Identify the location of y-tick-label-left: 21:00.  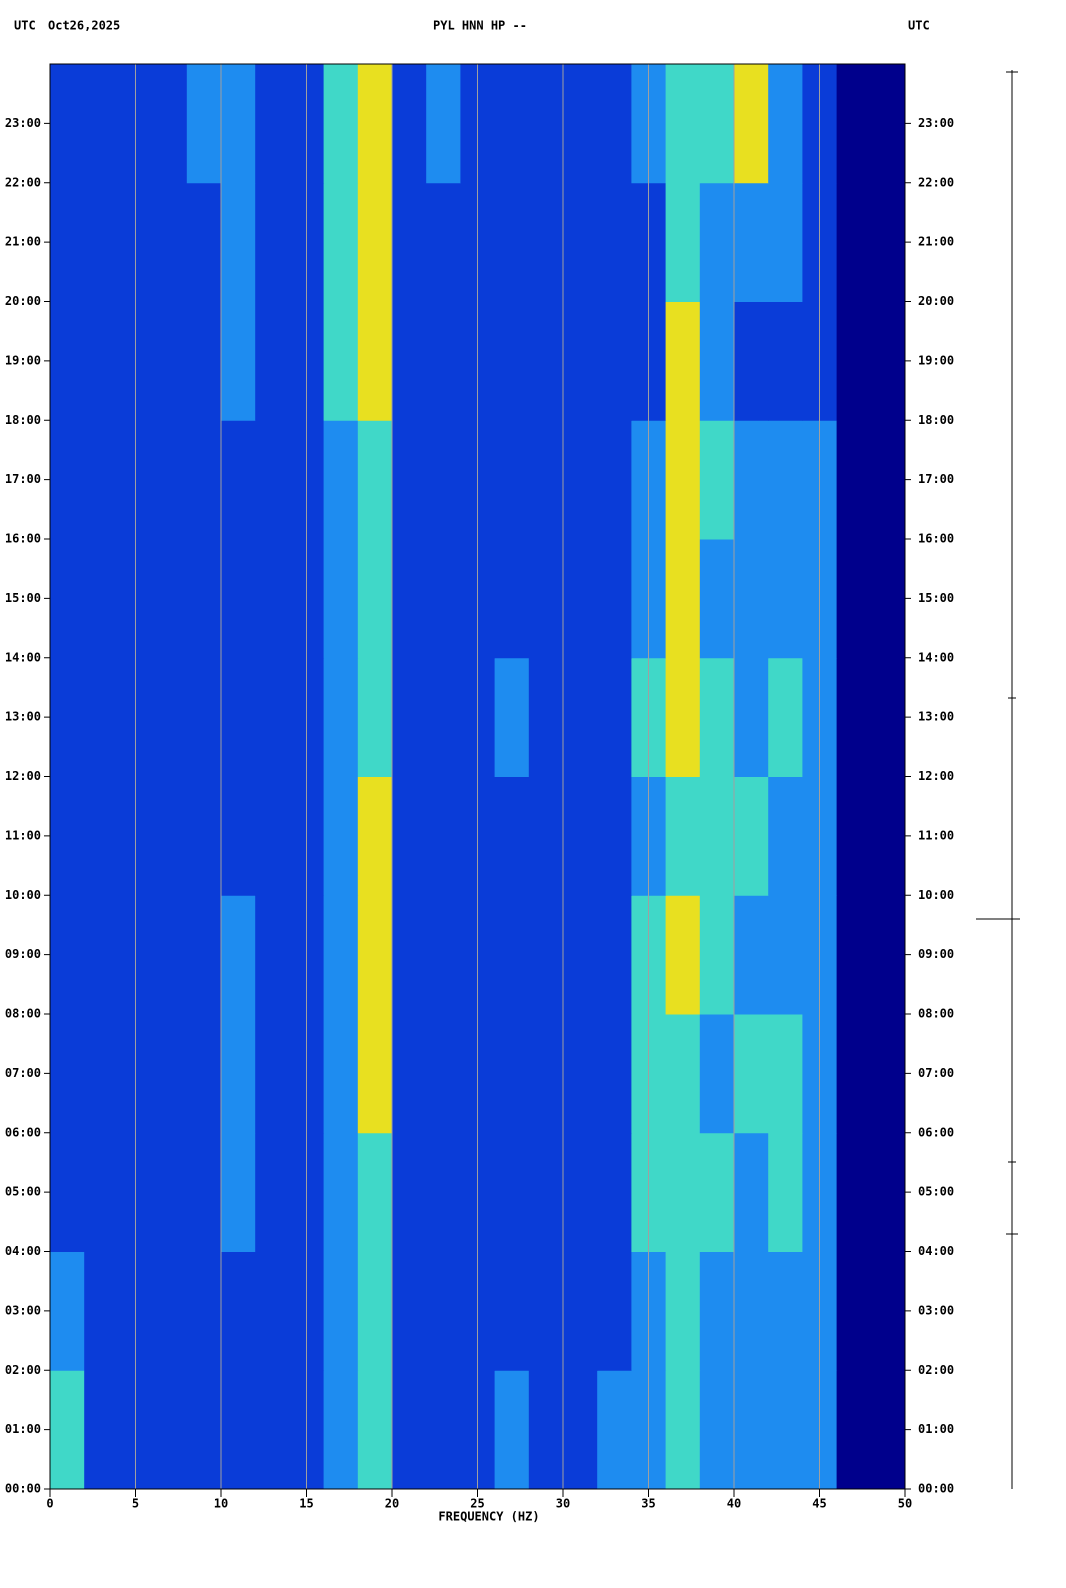
(23, 242).